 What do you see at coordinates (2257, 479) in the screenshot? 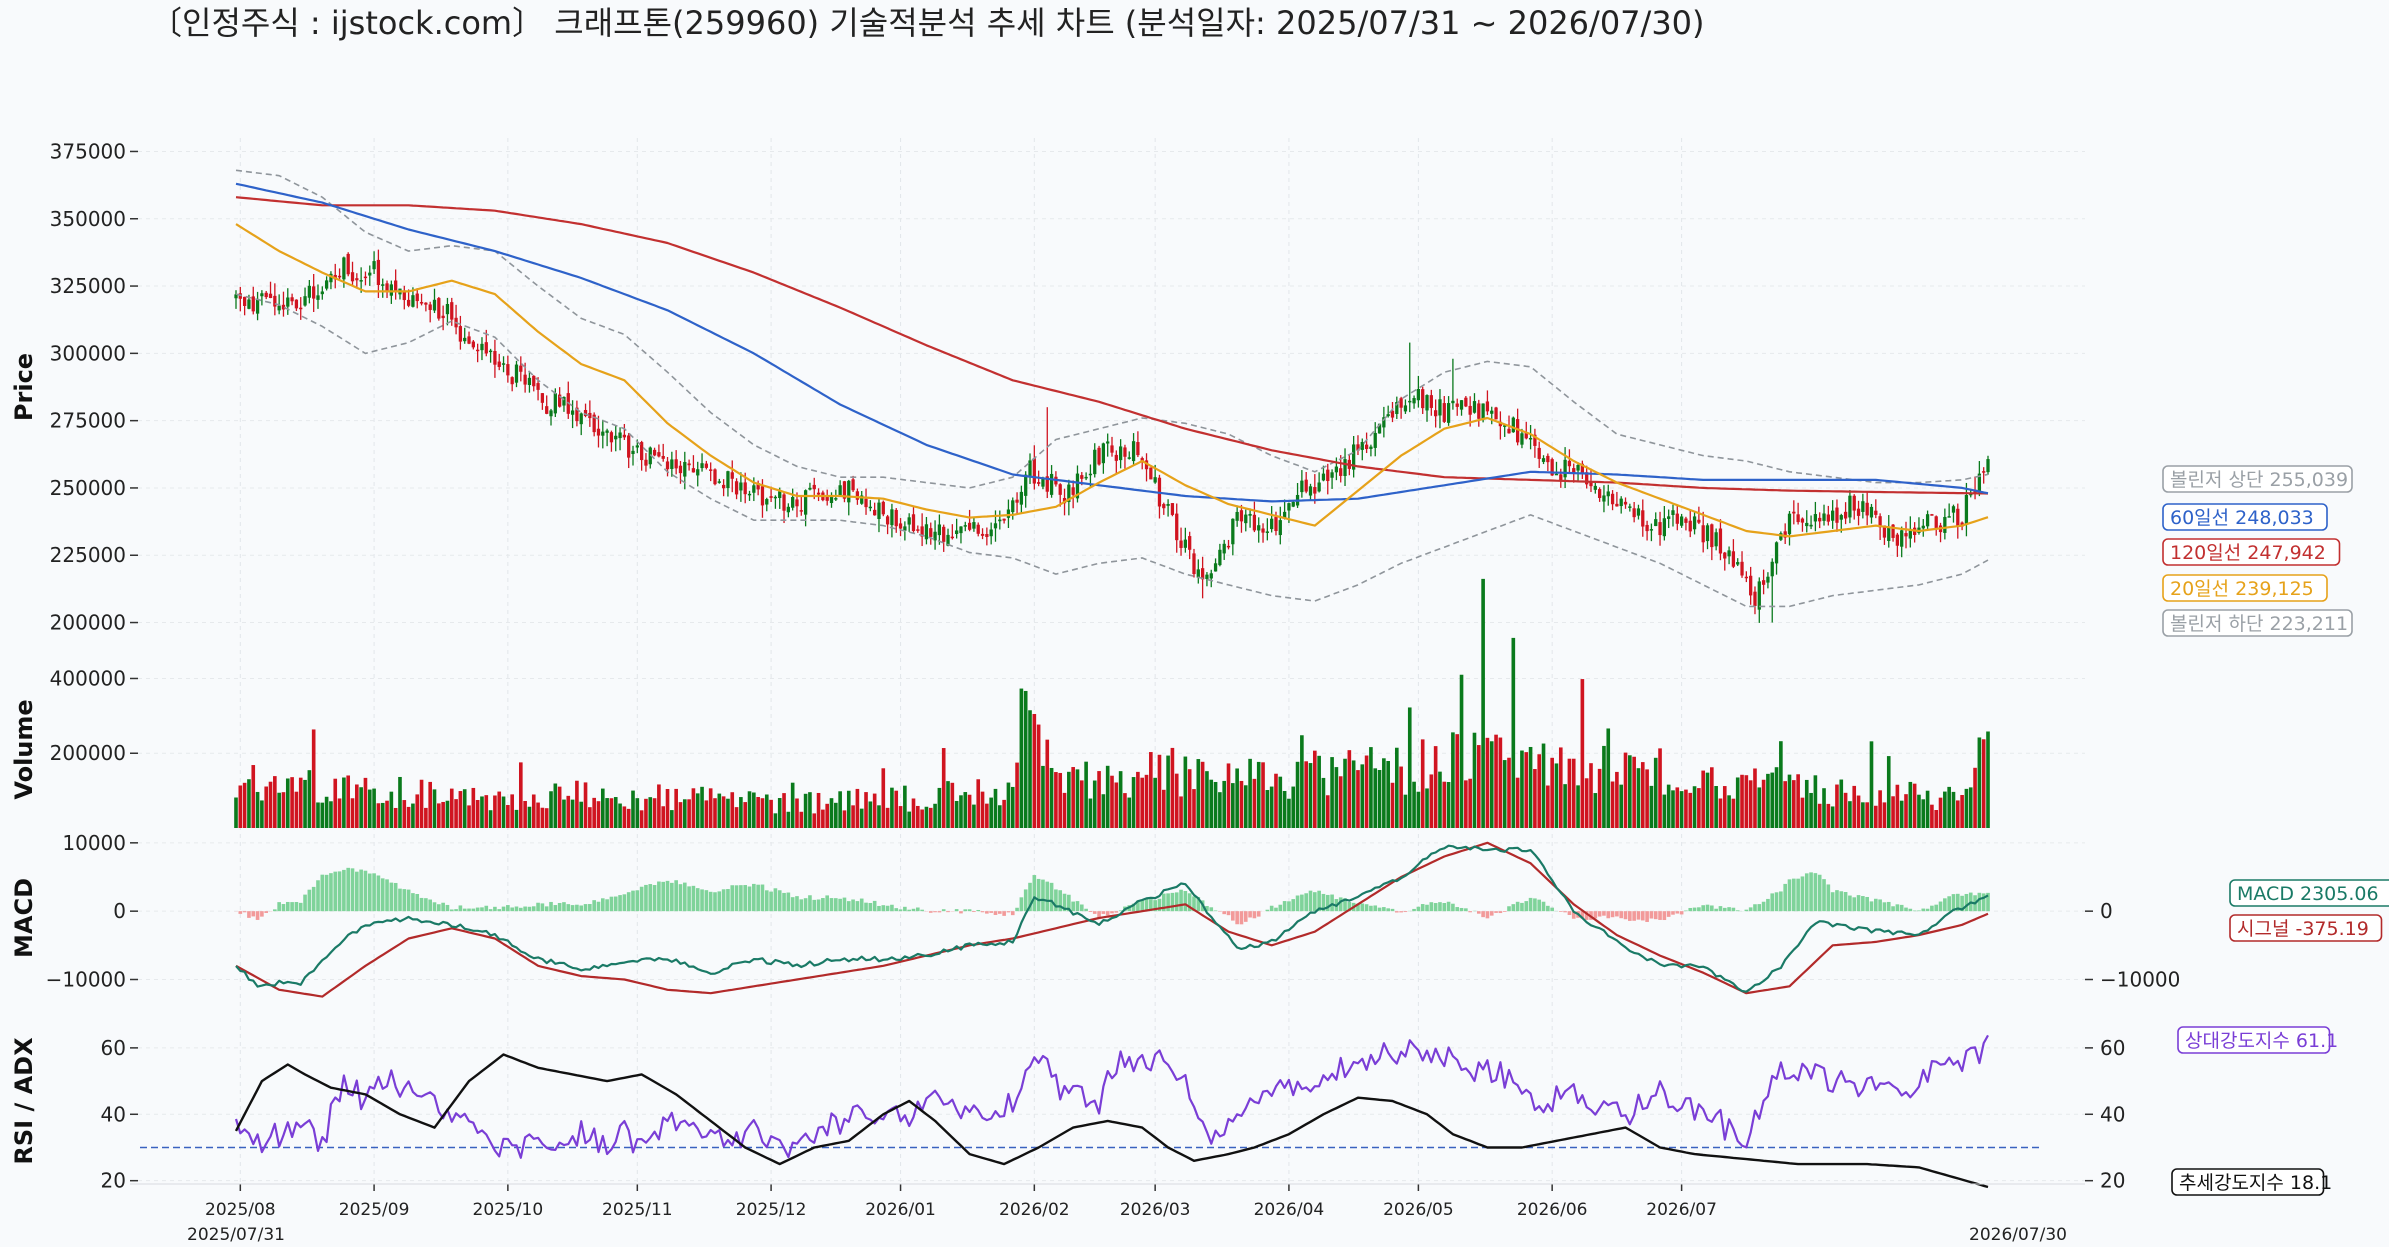
I see `legend-band-0: 볼린저 상단 255,039` at bounding box center [2257, 479].